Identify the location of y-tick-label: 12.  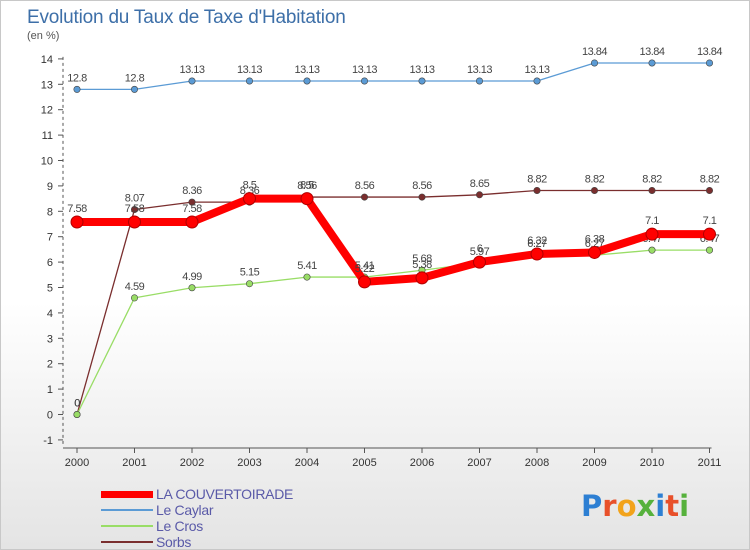
(47, 111).